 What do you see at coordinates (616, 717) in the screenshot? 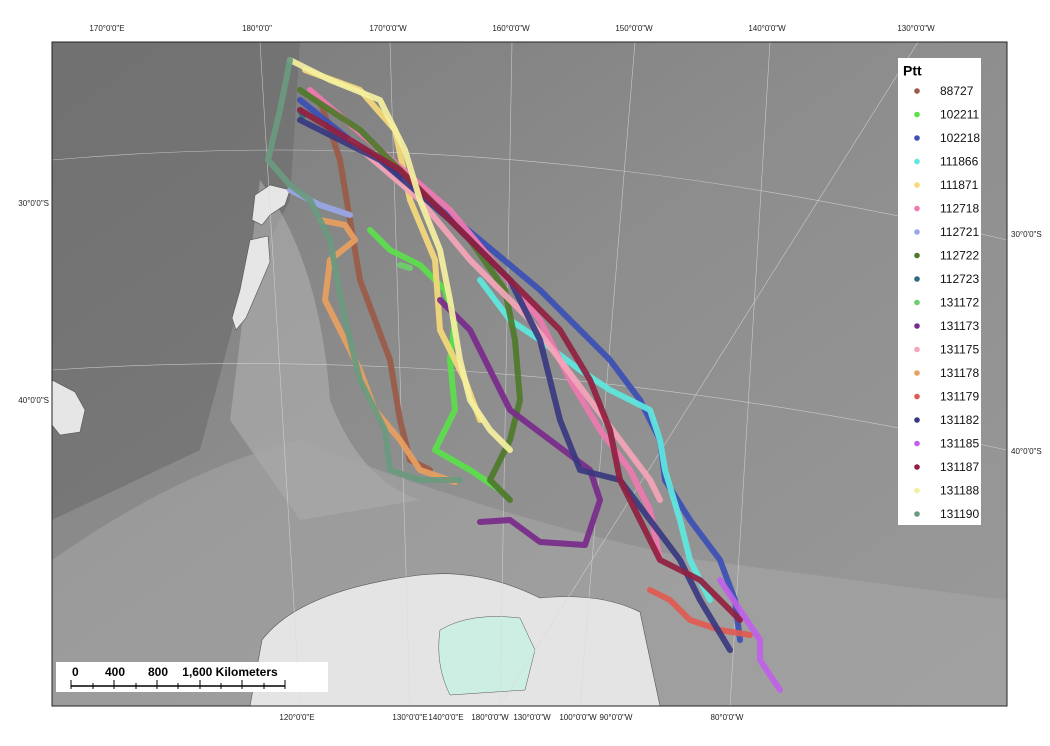
I see `bottom-label: 90°0'0"W` at bounding box center [616, 717].